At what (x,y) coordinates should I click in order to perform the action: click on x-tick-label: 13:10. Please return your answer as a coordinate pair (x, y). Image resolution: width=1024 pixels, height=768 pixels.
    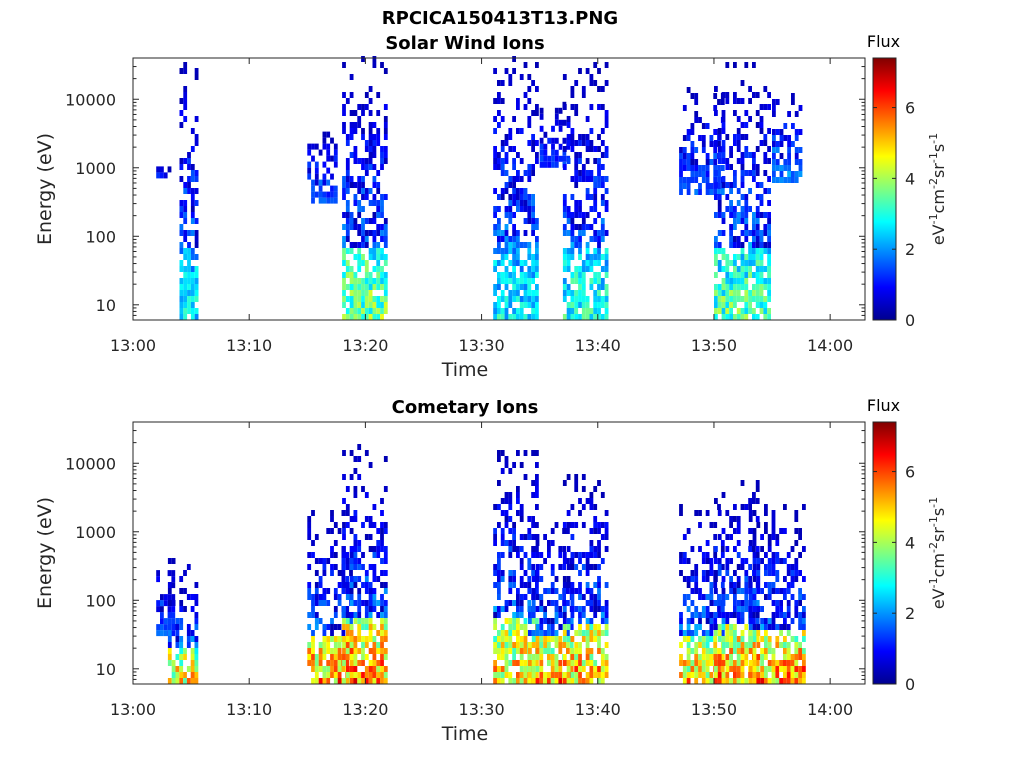
    Looking at the image, I should click on (249, 709).